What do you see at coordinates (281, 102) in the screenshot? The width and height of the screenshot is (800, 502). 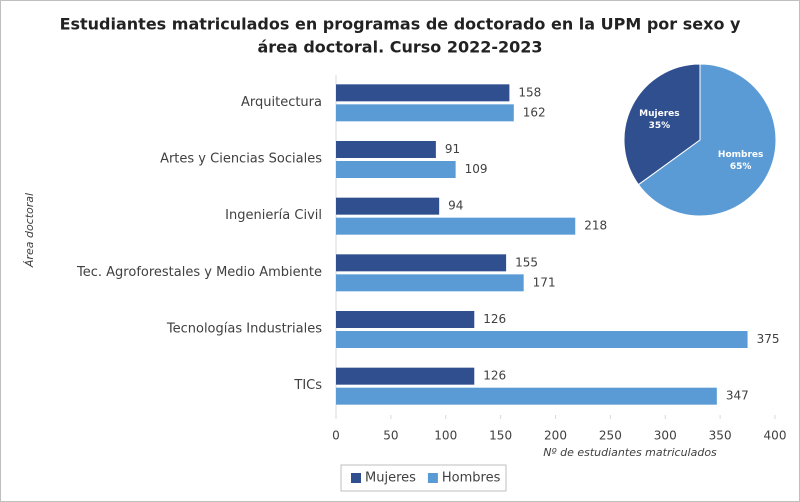 I see `y-tick-label: Arquitectura` at bounding box center [281, 102].